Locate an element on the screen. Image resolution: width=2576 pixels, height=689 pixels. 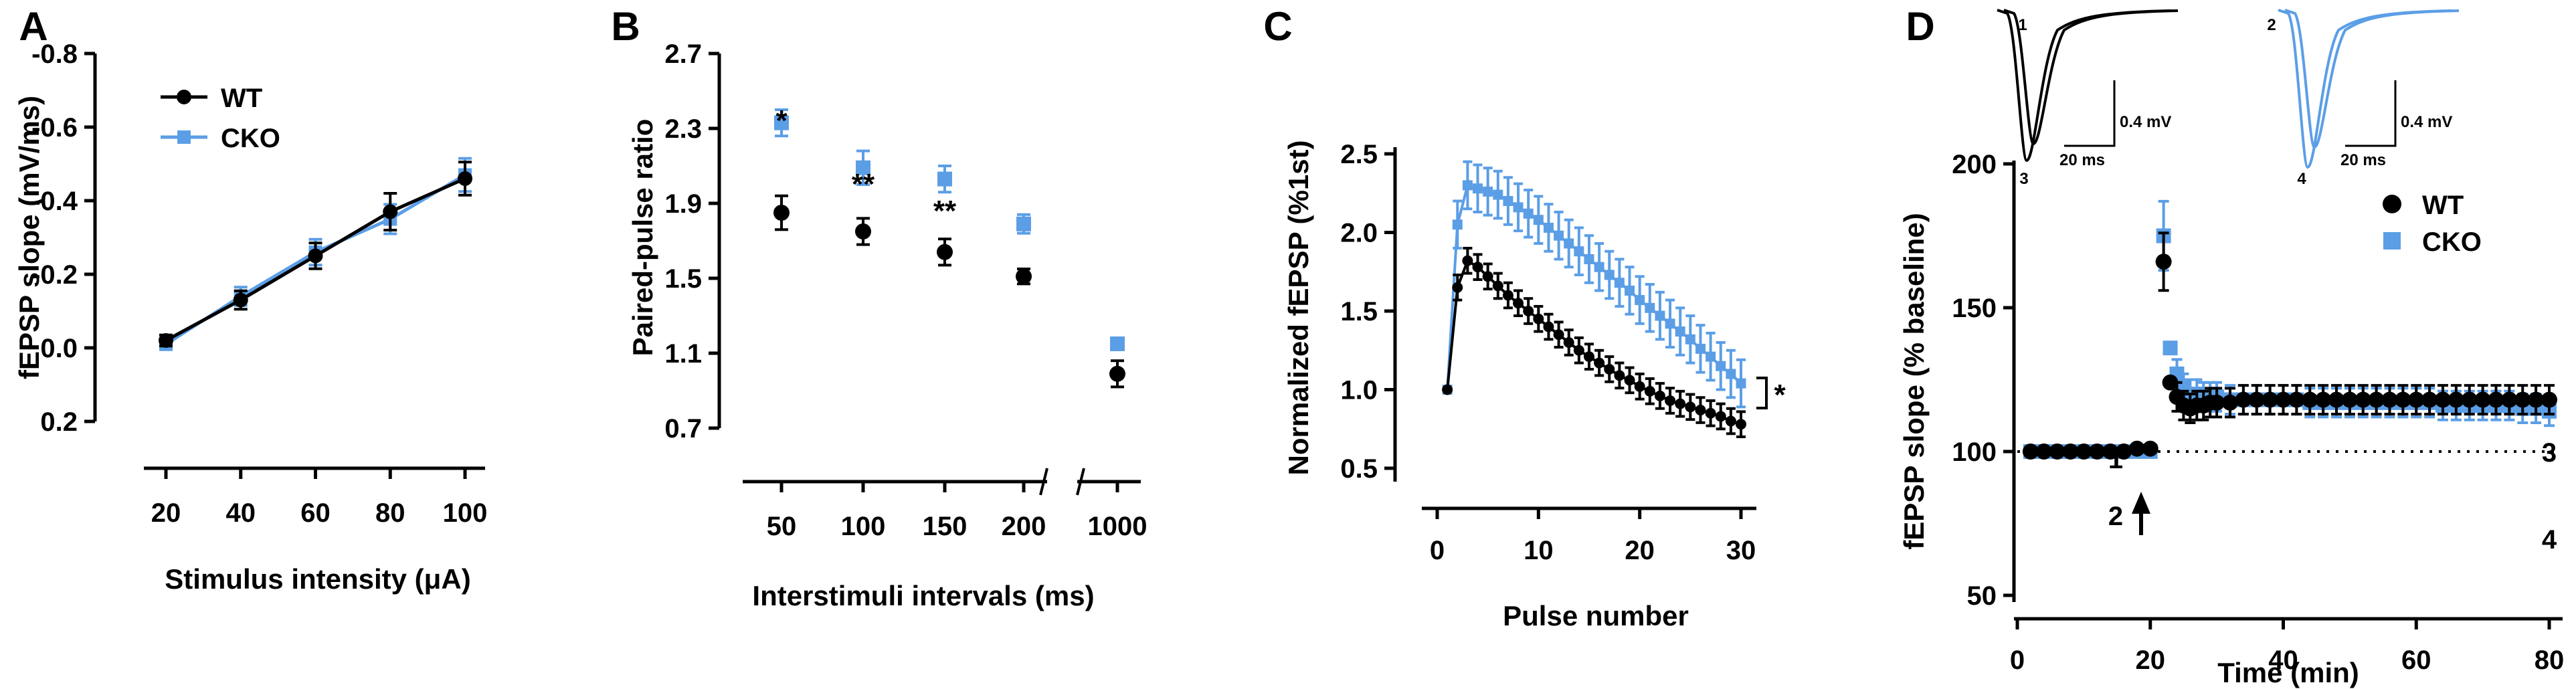
tetanus-arrow-icon is located at coordinates (2141, 503).